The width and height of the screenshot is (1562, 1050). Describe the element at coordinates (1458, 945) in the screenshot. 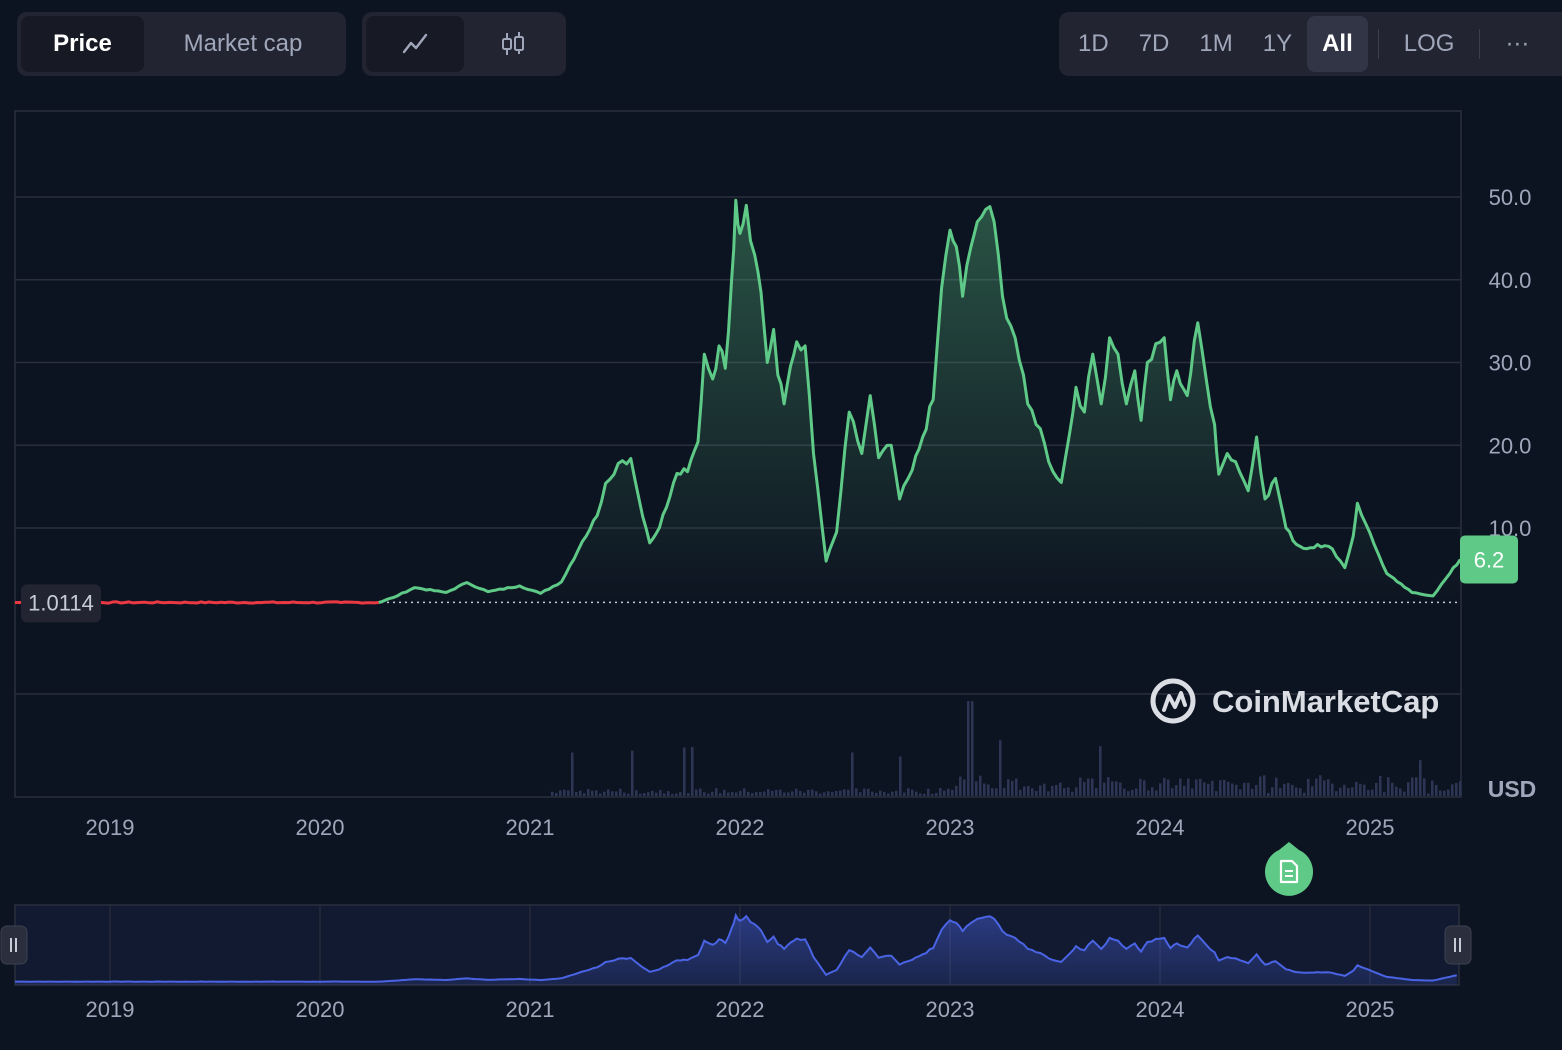

I see `navigator-right-handle` at that location.